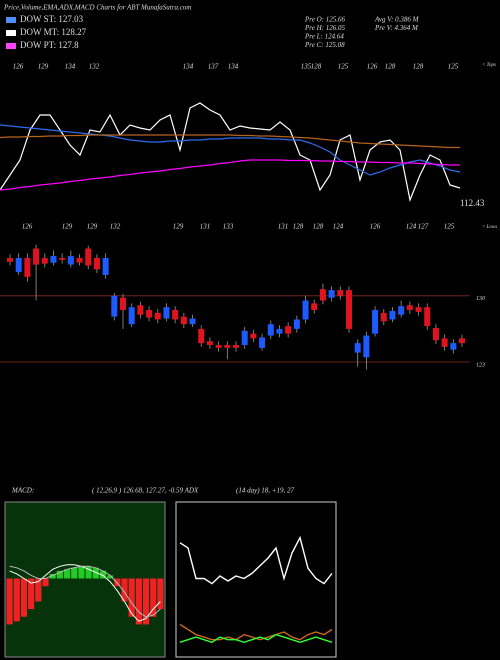  Describe the element at coordinates (489, 227) in the screenshot. I see `lows-label: < Lows` at that location.